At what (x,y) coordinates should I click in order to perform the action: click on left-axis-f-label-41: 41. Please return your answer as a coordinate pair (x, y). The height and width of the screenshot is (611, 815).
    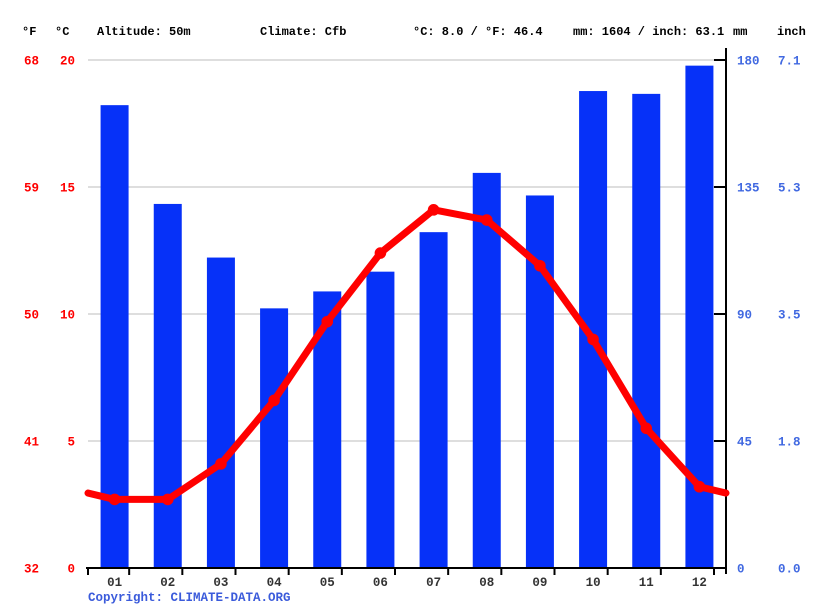
    Looking at the image, I should click on (31, 443).